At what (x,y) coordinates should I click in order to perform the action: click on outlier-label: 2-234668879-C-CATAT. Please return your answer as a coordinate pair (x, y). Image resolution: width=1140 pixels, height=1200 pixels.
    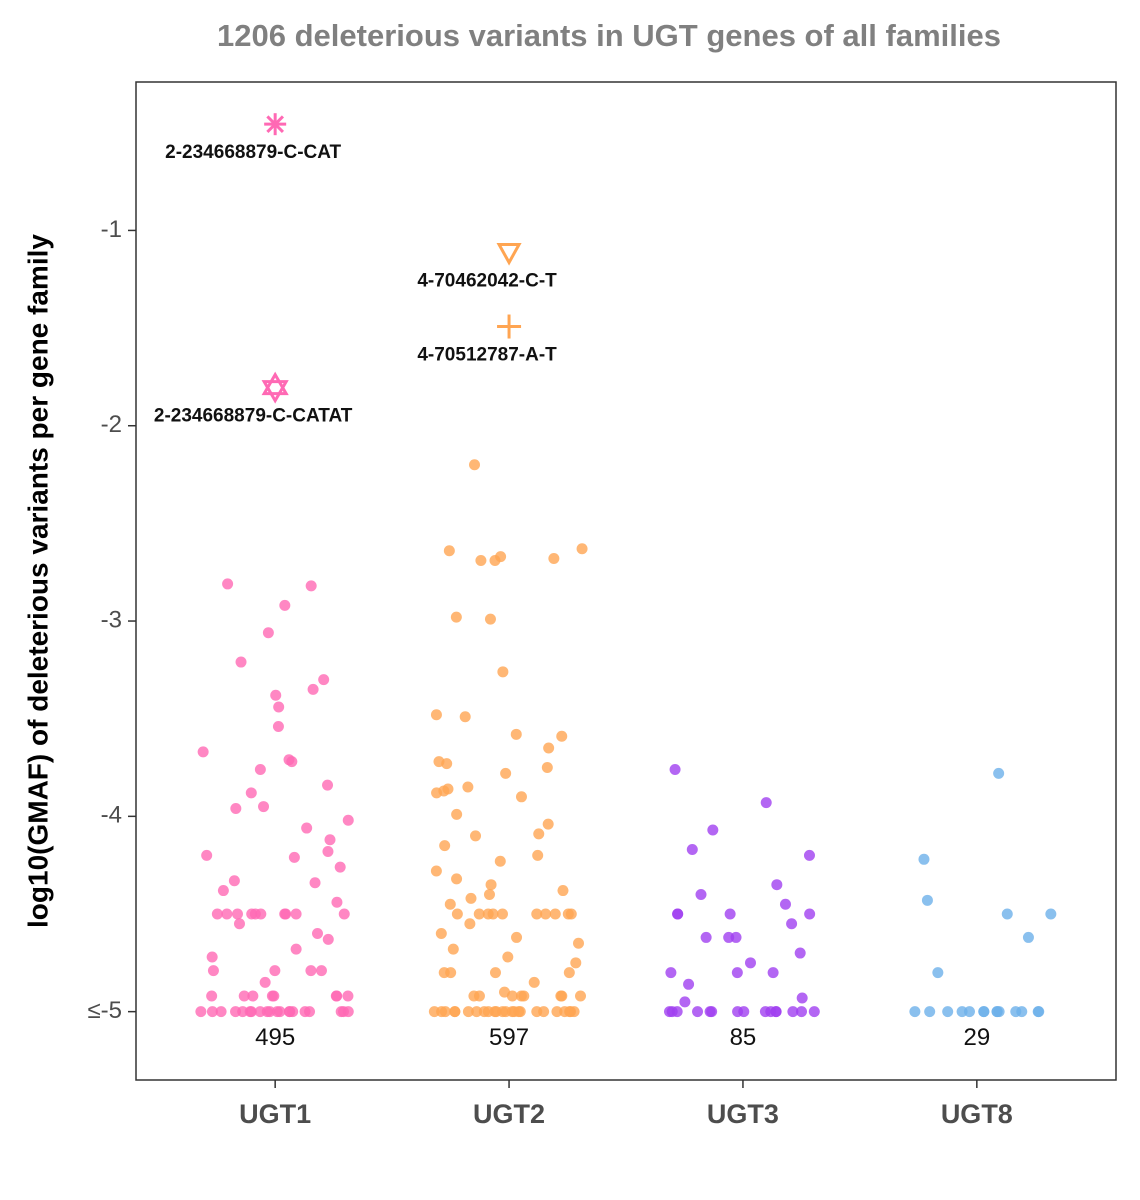
    Looking at the image, I should click on (253, 416).